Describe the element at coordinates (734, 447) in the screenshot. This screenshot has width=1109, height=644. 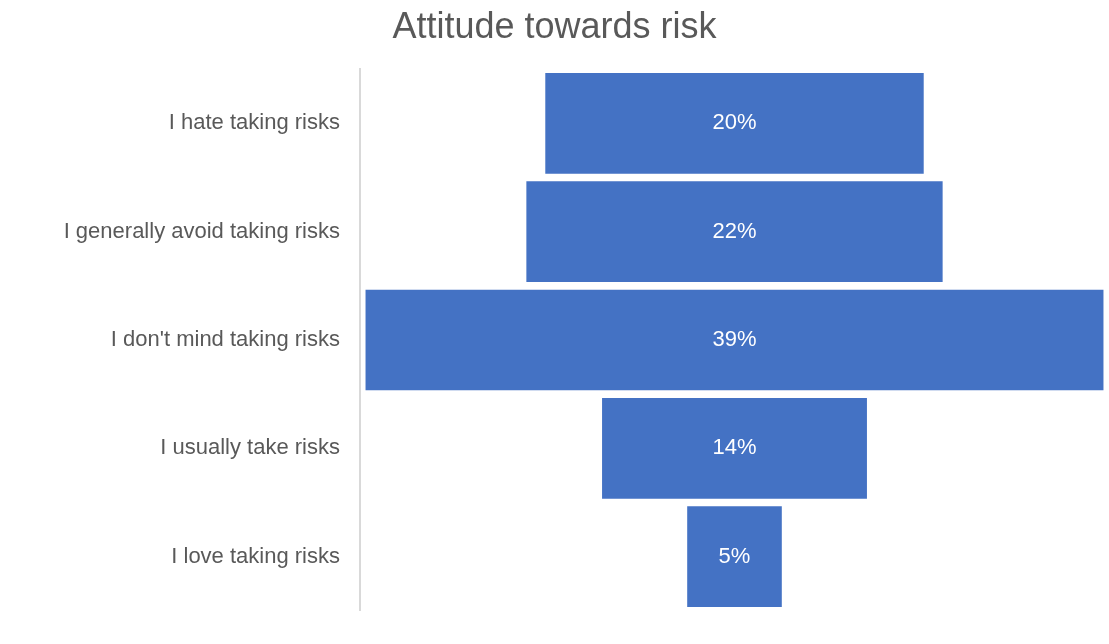
I see `data-label: 14%` at that location.